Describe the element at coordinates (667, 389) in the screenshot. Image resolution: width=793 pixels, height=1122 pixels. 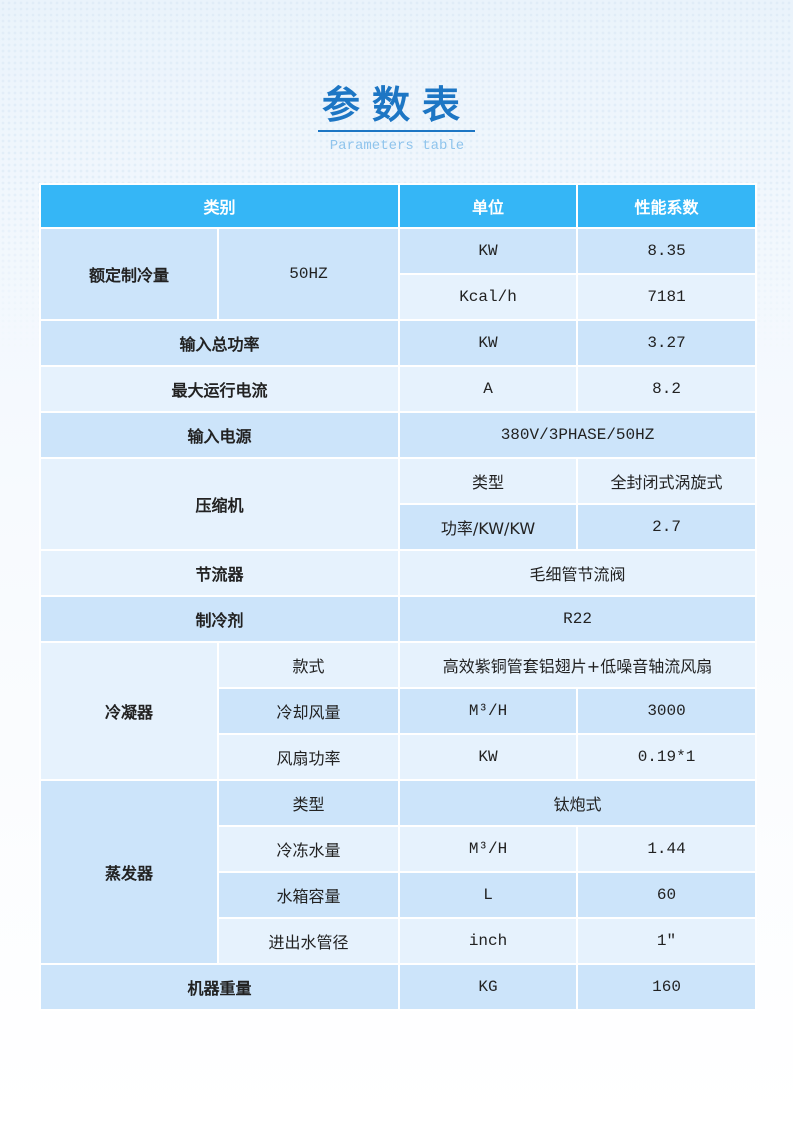
I see `cell: 8.2` at that location.